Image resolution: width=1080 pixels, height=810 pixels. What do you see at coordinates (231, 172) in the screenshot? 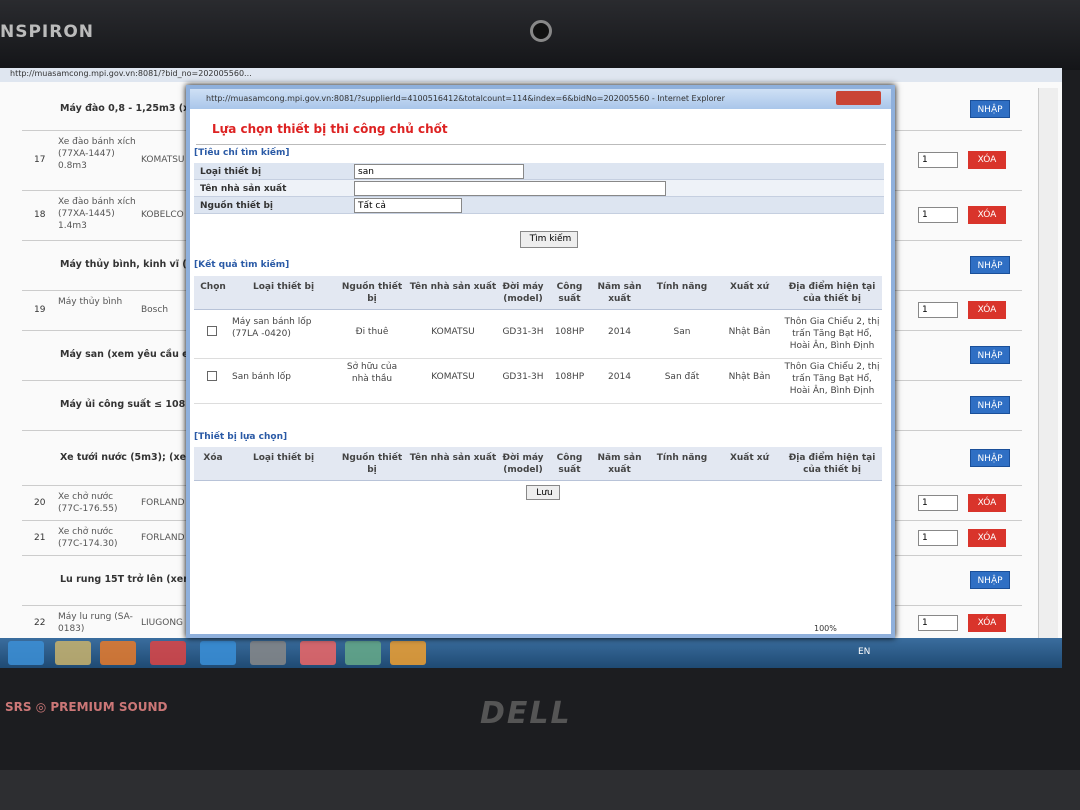
I see `field-label: Loại thiết bị` at bounding box center [231, 172].